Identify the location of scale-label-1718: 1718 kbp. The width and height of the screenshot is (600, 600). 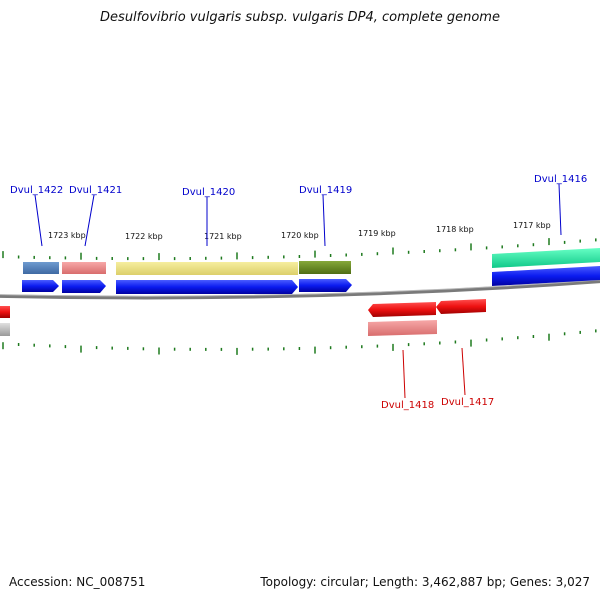
(455, 229).